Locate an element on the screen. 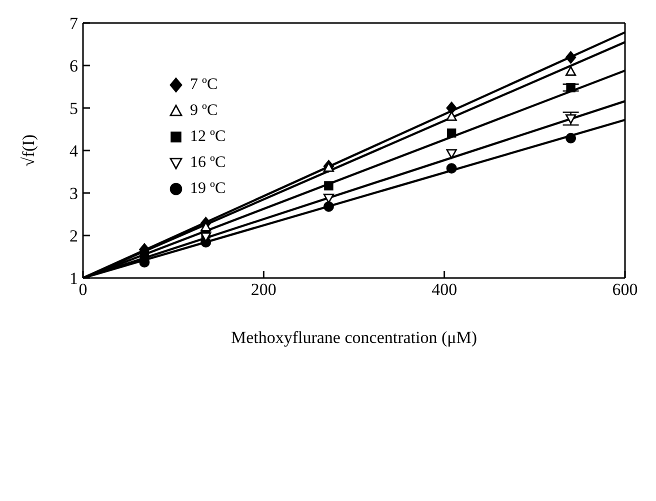  x-tick-label: 0 is located at coordinates (83, 290).